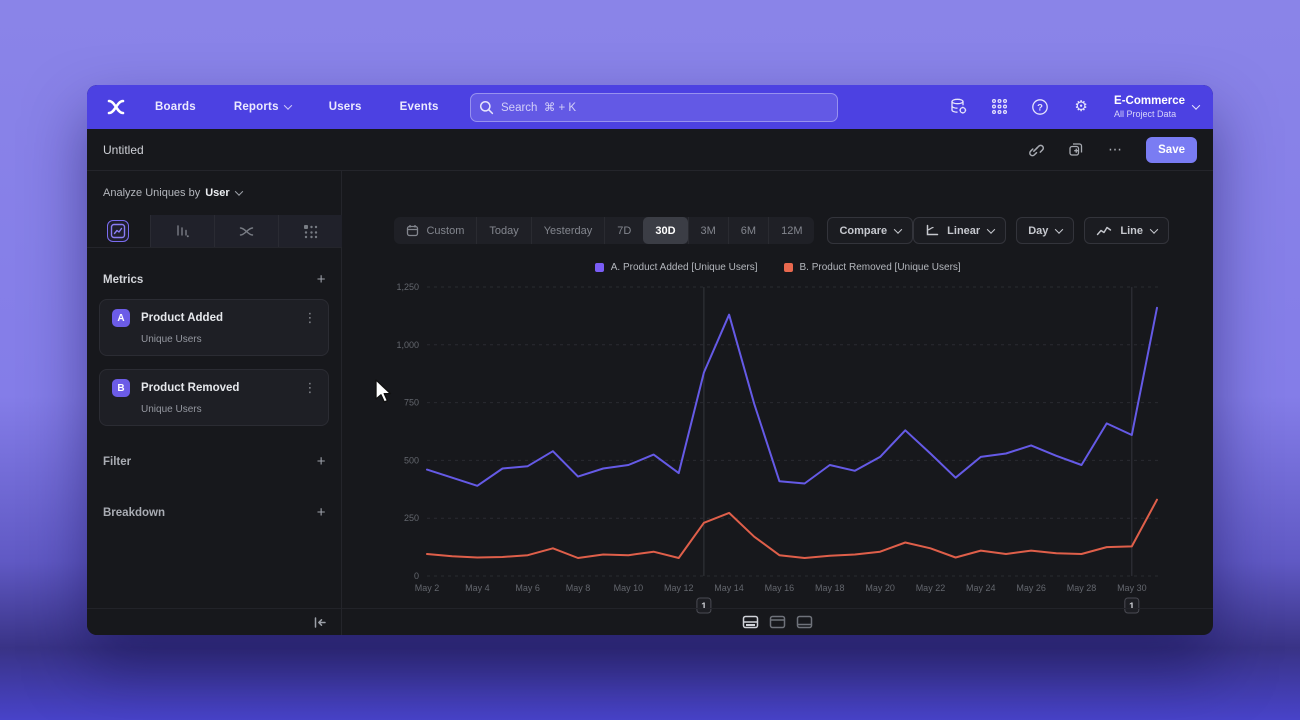 Image resolution: width=1300 pixels, height=720 pixels. Describe the element at coordinates (999, 107) in the screenshot. I see `apps-grid-icon` at that location.